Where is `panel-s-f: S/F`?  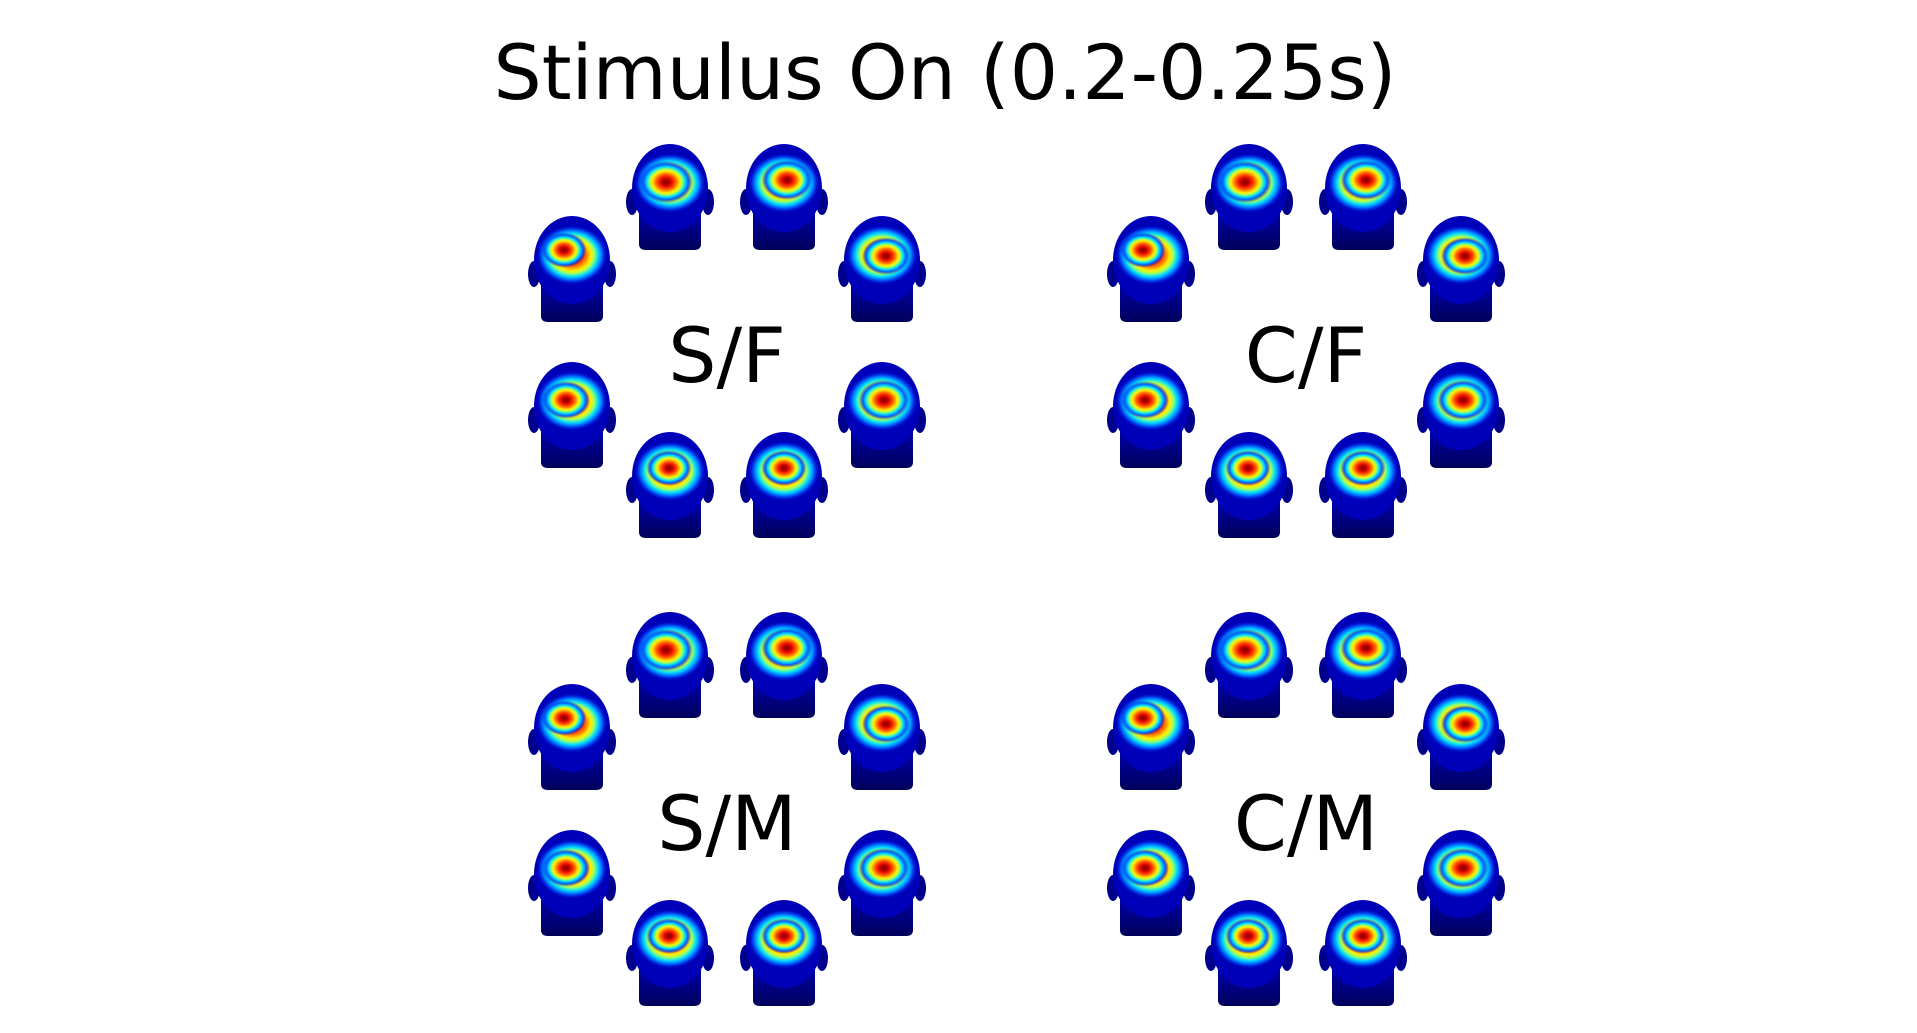
panel-s-f: S/F is located at coordinates (727, 341).